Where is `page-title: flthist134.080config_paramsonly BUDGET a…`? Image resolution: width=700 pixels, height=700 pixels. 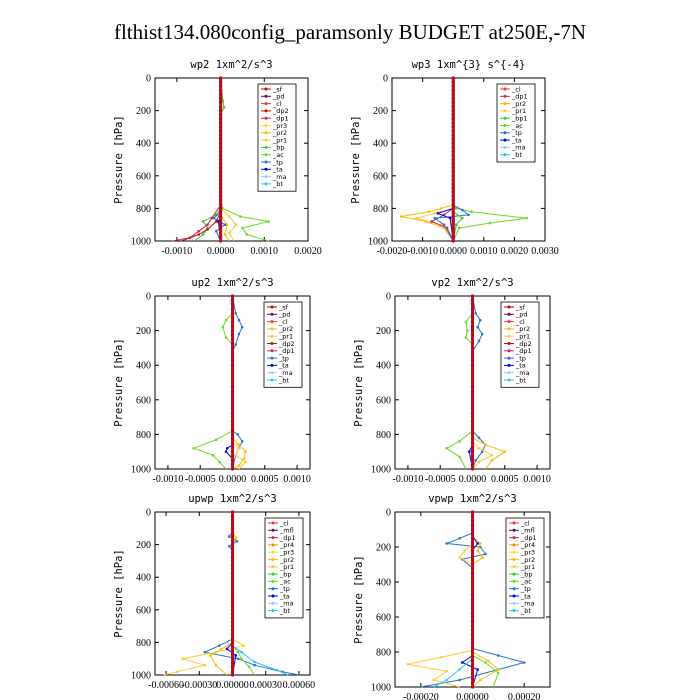
page-title: flthist134.080config_paramsonly BUDGET a… is located at coordinates (350, 32).